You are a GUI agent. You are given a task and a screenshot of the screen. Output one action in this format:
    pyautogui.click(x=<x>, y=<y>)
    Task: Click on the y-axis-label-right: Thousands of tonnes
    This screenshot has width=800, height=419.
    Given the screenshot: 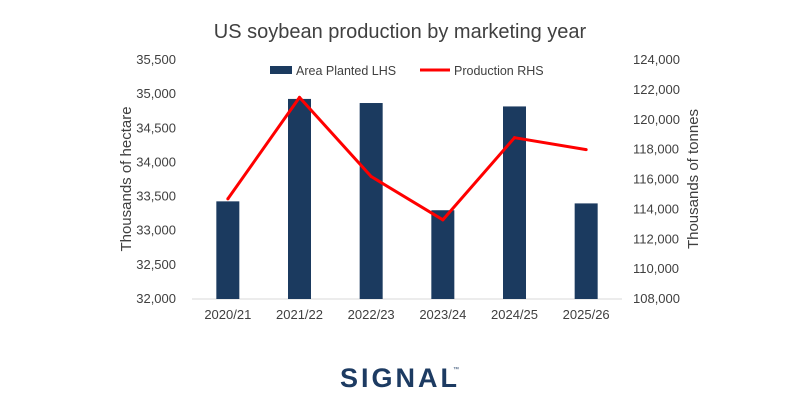 What is the action you would take?
    pyautogui.click(x=693, y=179)
    